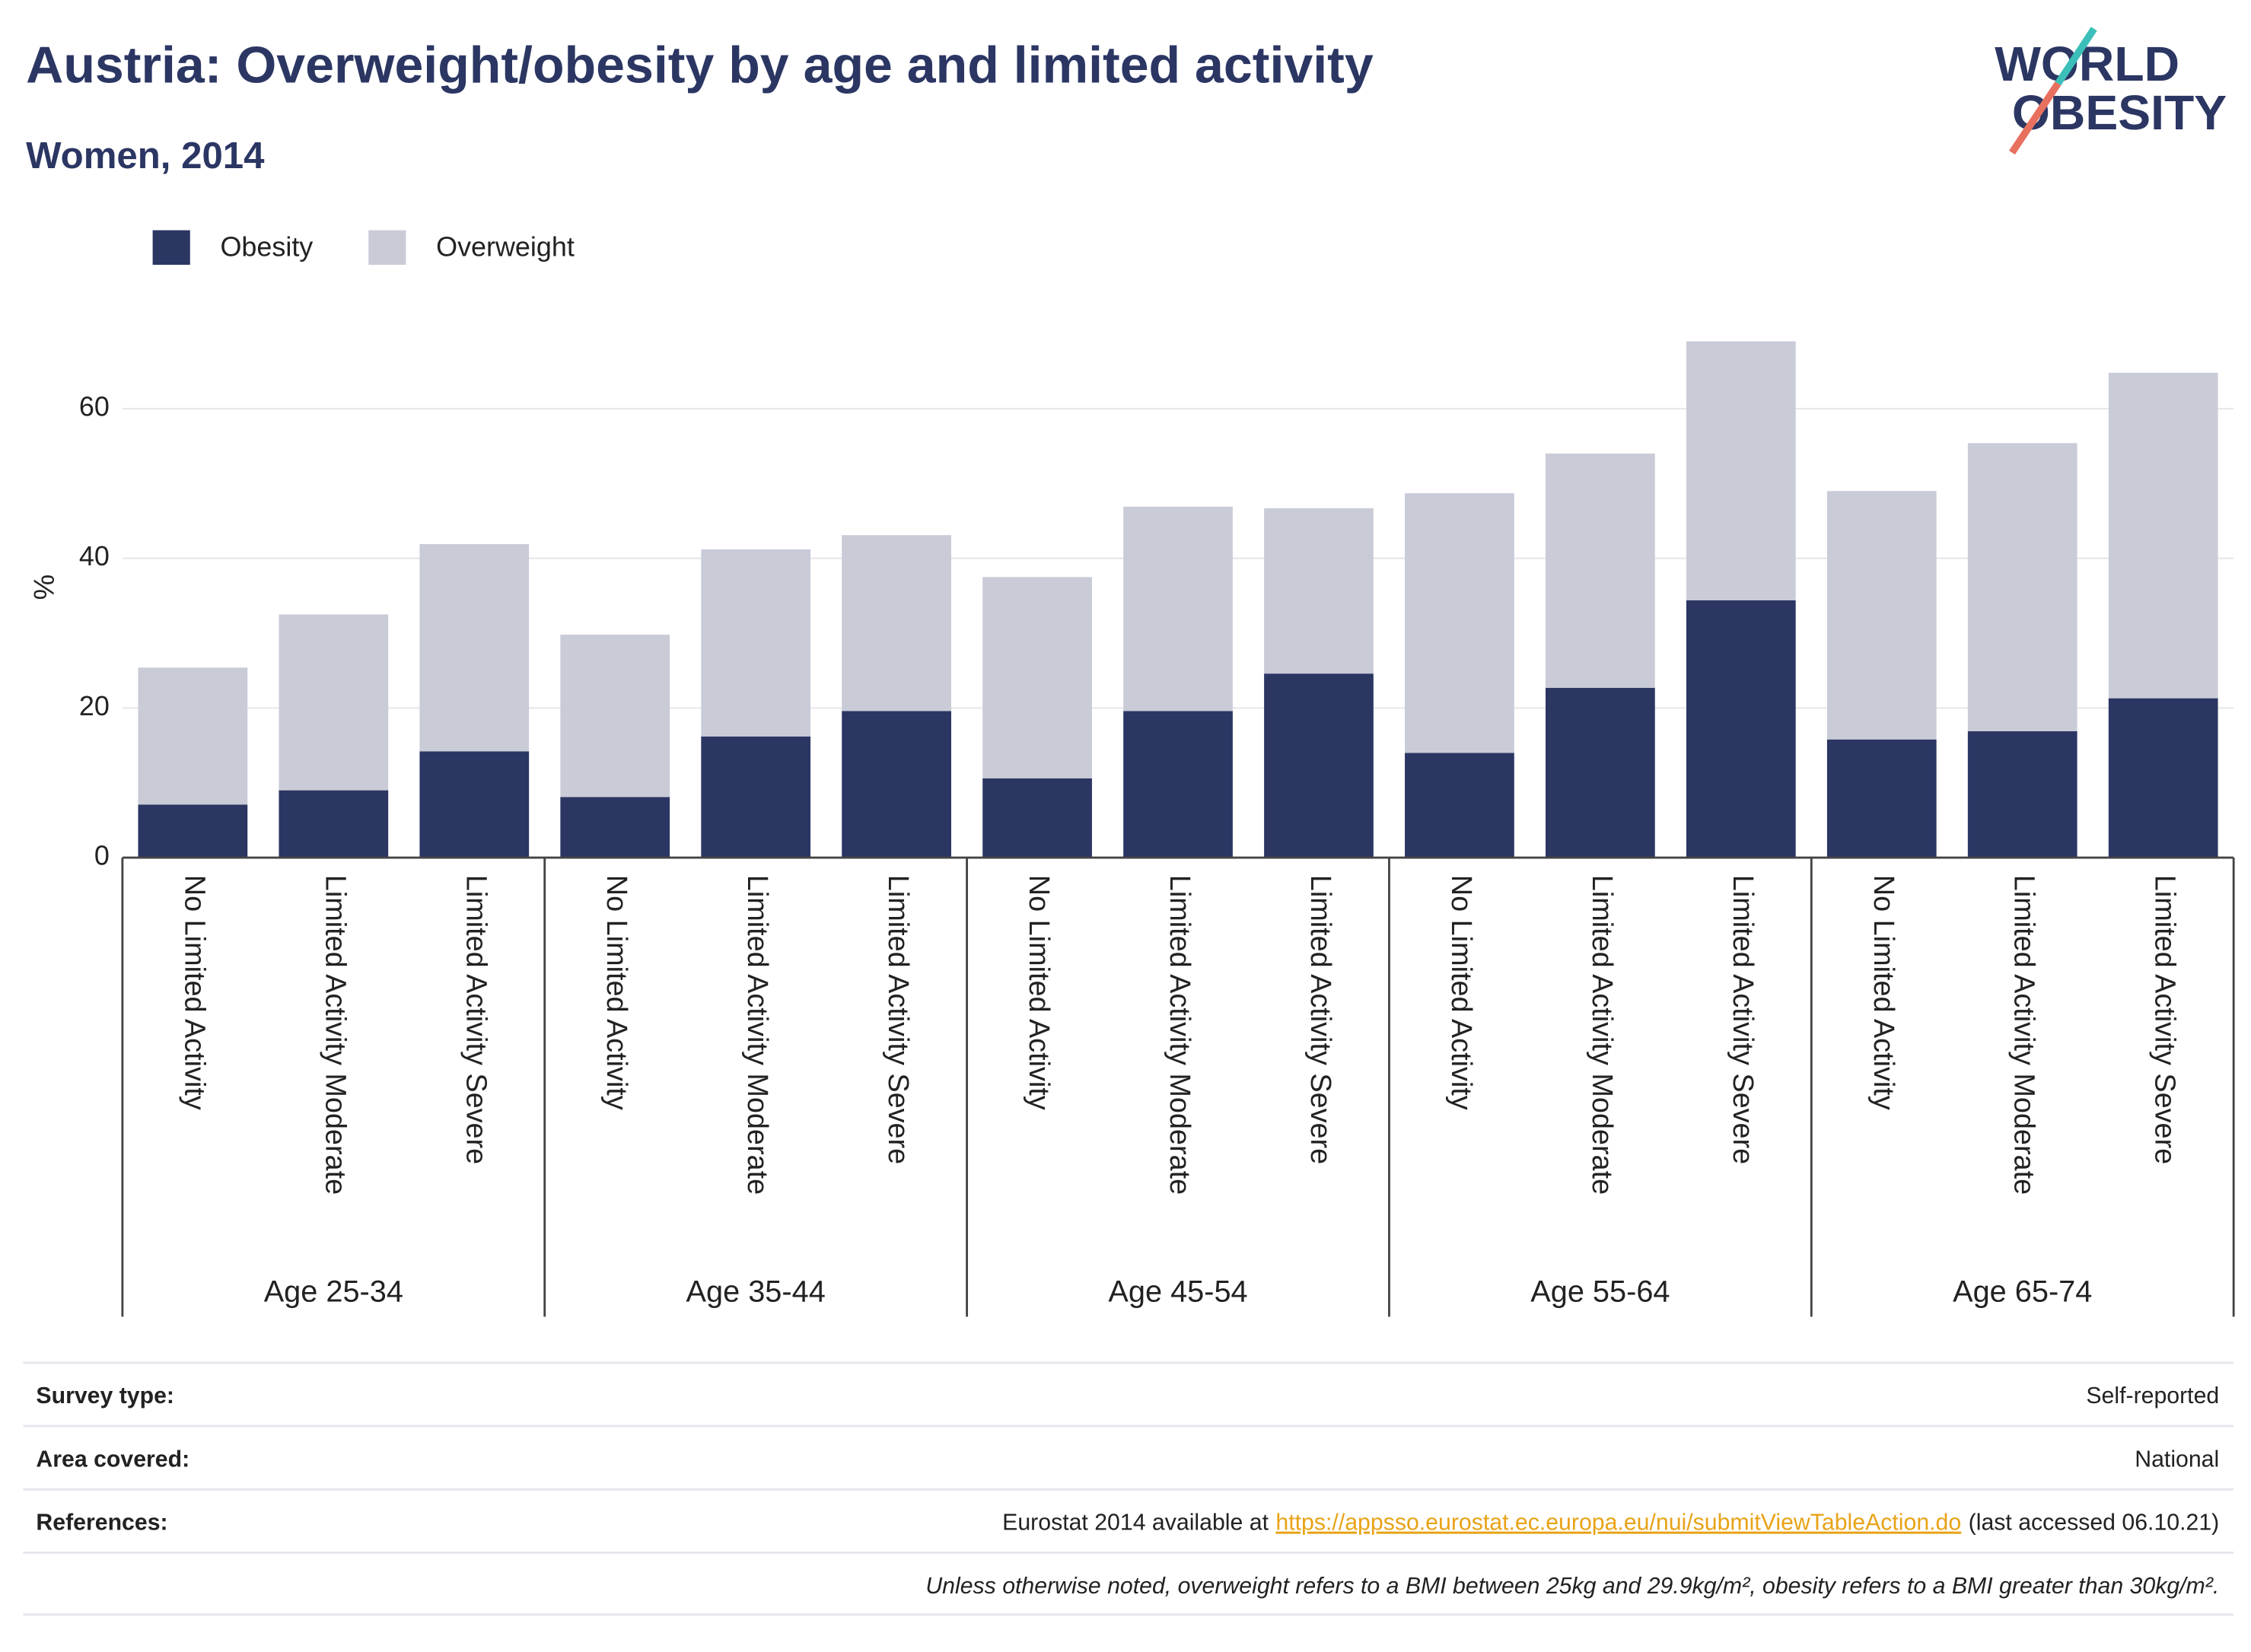 This screenshot has width=2251, height=1652. Describe the element at coordinates (94, 555) in the screenshot. I see `y-tick-label: 40` at that location.